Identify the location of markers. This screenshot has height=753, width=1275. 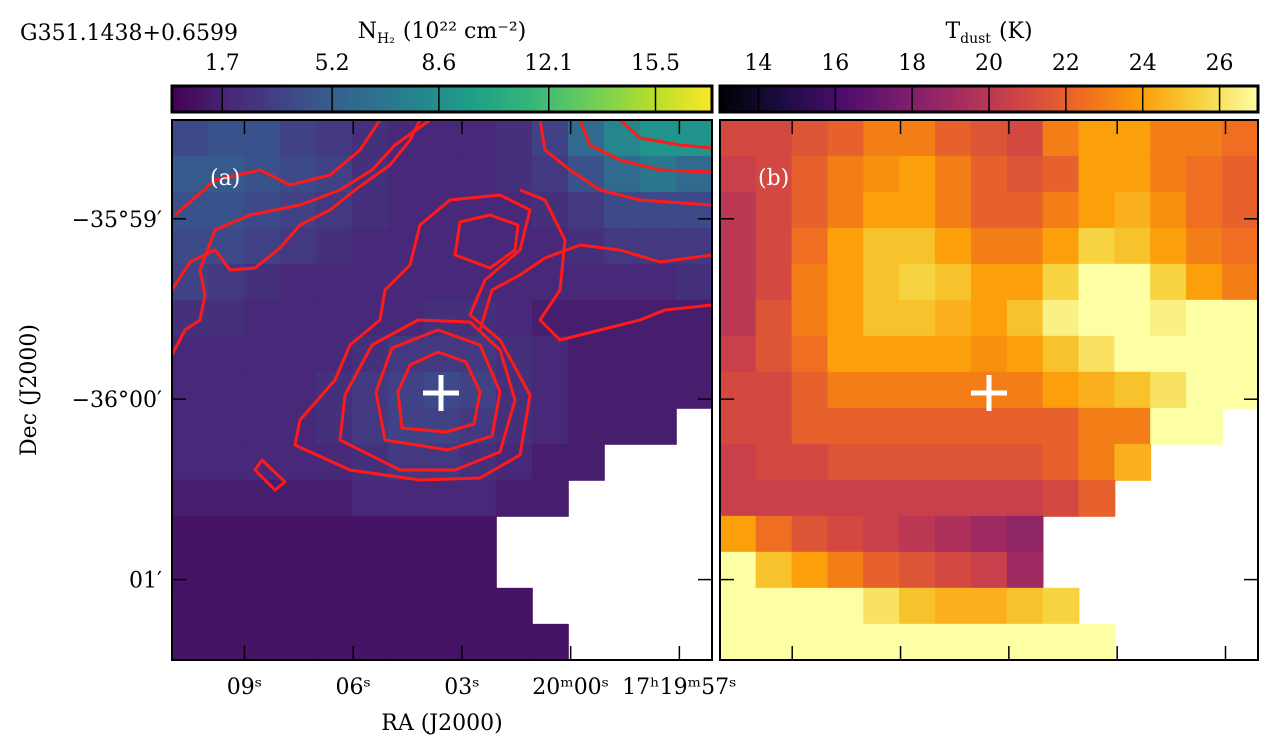
(715, 393).